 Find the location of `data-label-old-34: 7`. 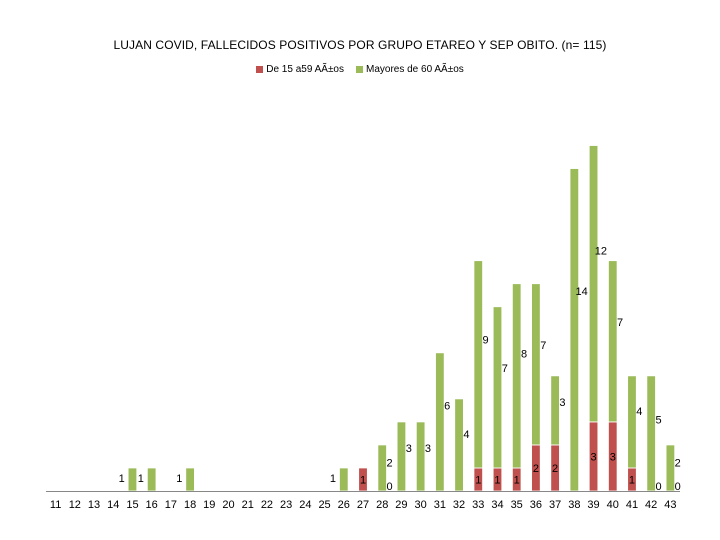

data-label-old-34: 7 is located at coordinates (505, 369).